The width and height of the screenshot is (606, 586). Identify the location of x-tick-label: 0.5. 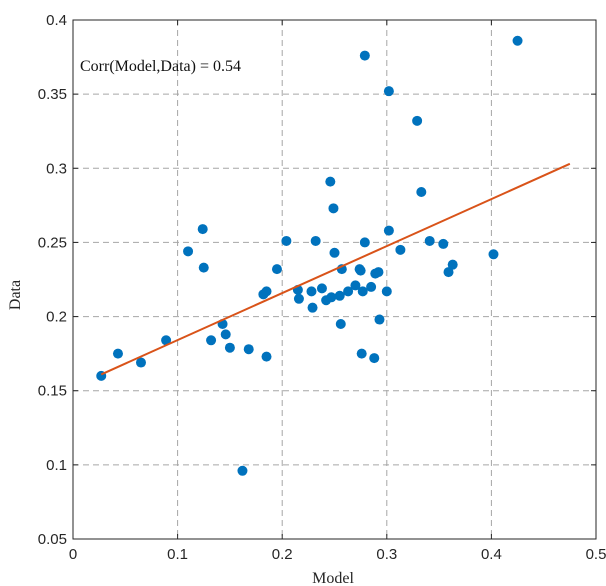
(596, 554).